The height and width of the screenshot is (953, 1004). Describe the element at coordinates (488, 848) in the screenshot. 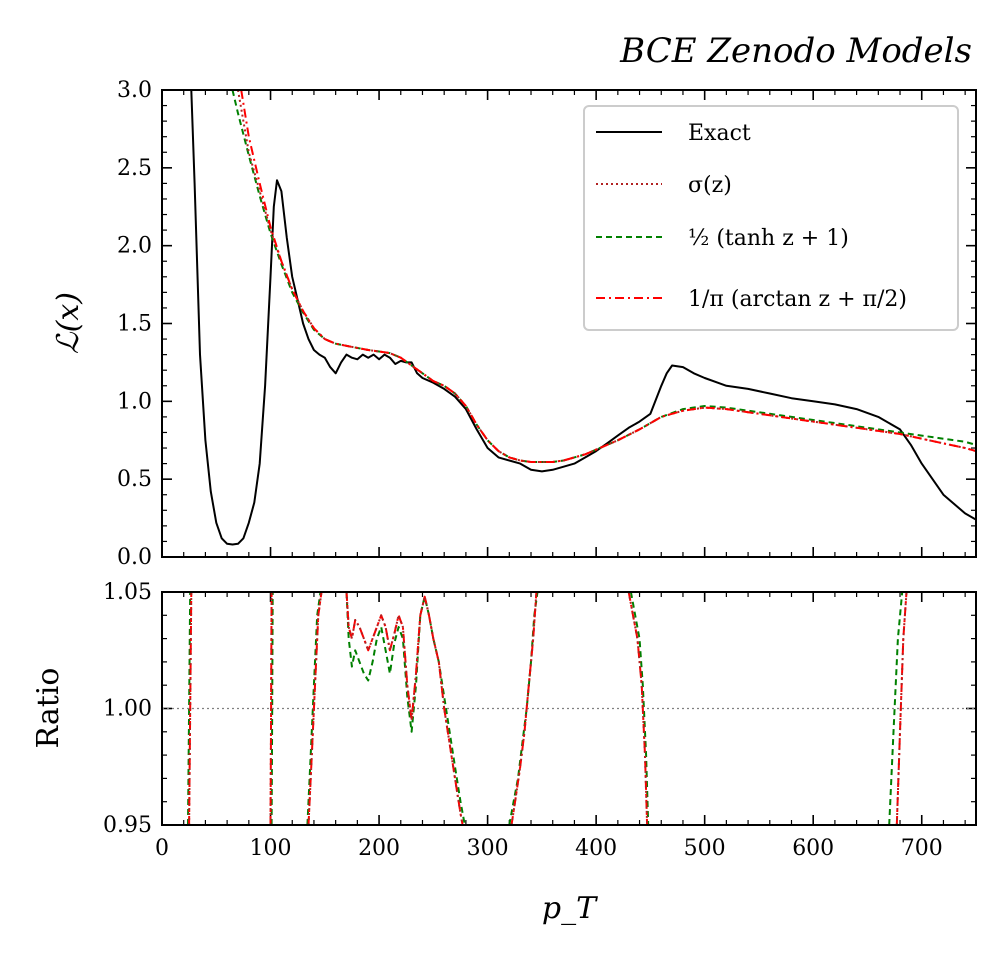

I see `xtick-label: 300` at that location.